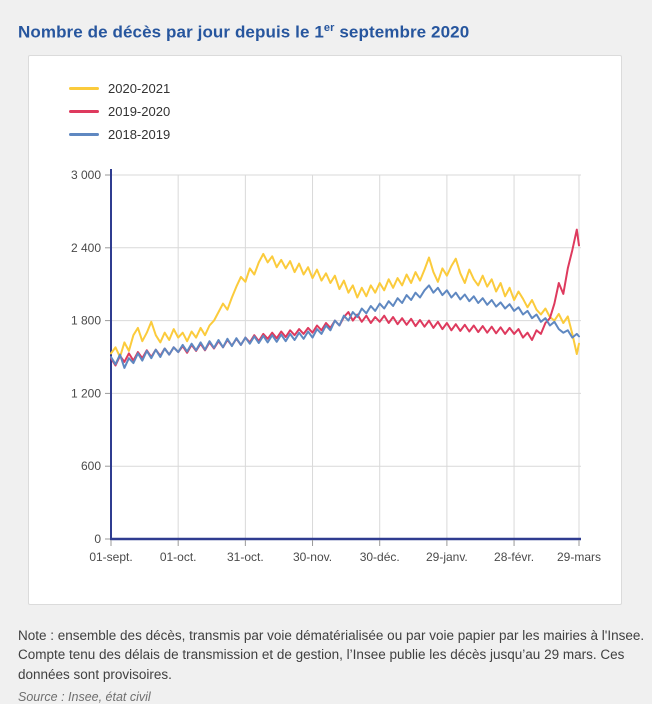 The width and height of the screenshot is (652, 704). What do you see at coordinates (86, 175) in the screenshot?
I see `y-tick-label: 3 000` at bounding box center [86, 175].